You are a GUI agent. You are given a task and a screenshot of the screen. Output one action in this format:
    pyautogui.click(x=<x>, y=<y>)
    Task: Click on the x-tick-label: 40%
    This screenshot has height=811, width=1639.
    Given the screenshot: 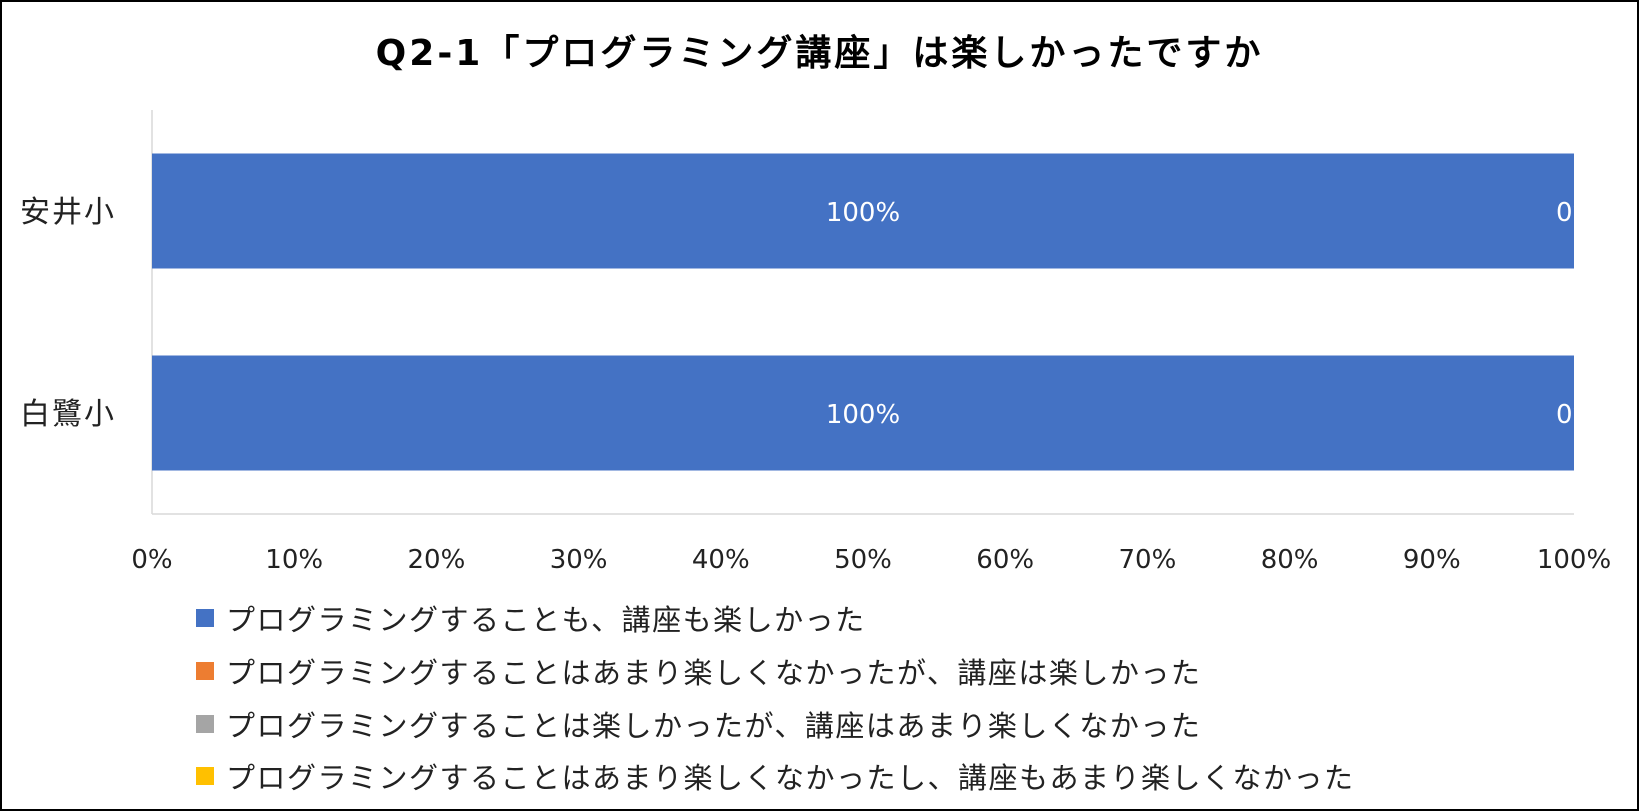 What is the action you would take?
    pyautogui.click(x=721, y=560)
    